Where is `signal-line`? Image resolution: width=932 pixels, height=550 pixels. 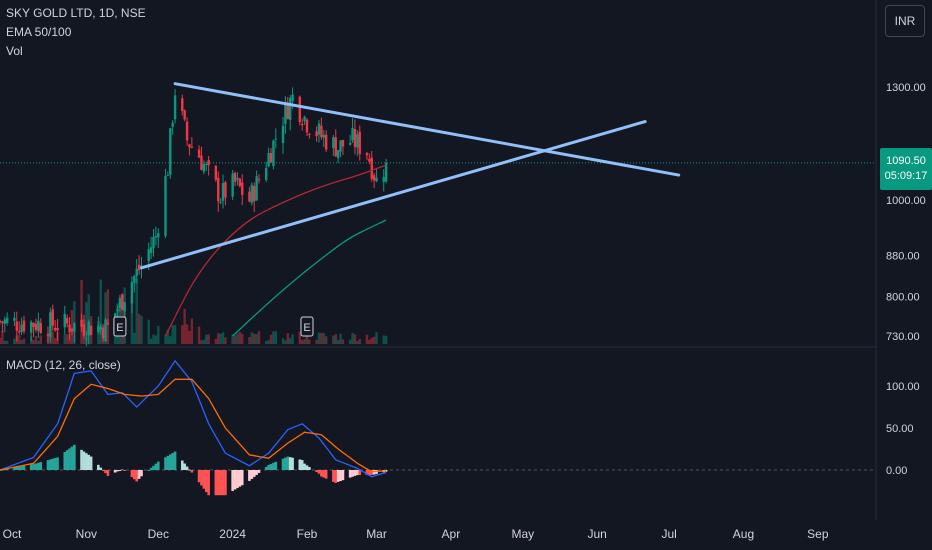 signal-line is located at coordinates (193, 425).